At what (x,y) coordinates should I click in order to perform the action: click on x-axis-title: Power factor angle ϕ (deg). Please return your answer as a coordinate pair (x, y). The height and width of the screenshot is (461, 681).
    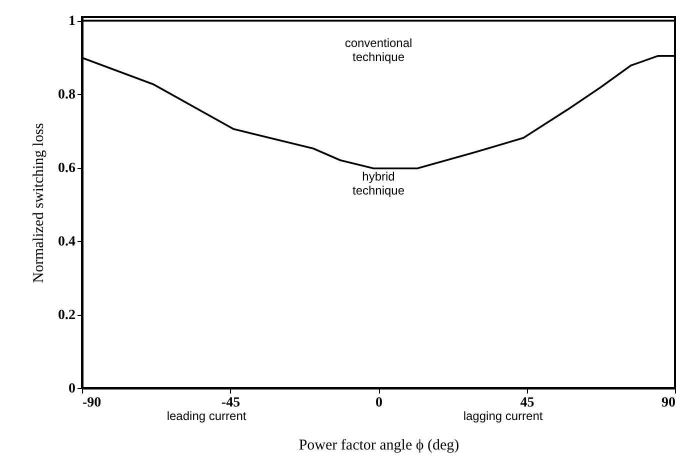
    Looking at the image, I should click on (379, 446).